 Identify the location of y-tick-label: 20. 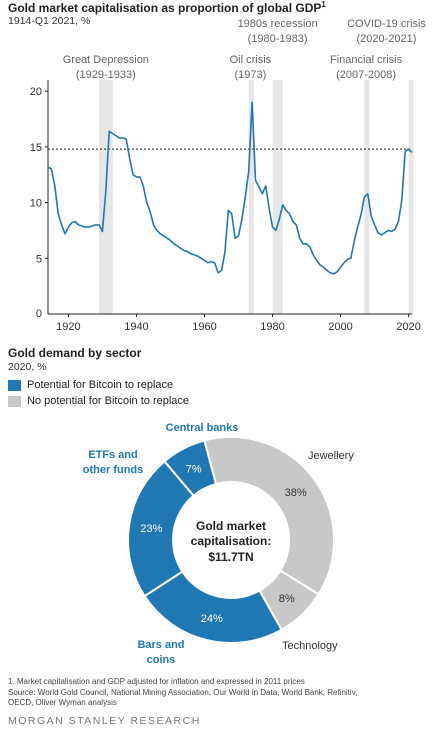
(36, 92).